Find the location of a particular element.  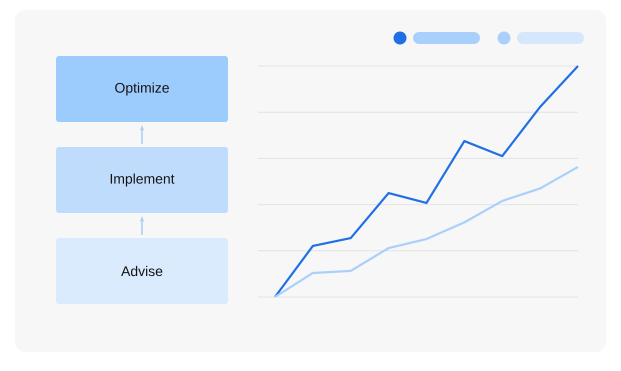

text: Advise is located at coordinates (141, 271).